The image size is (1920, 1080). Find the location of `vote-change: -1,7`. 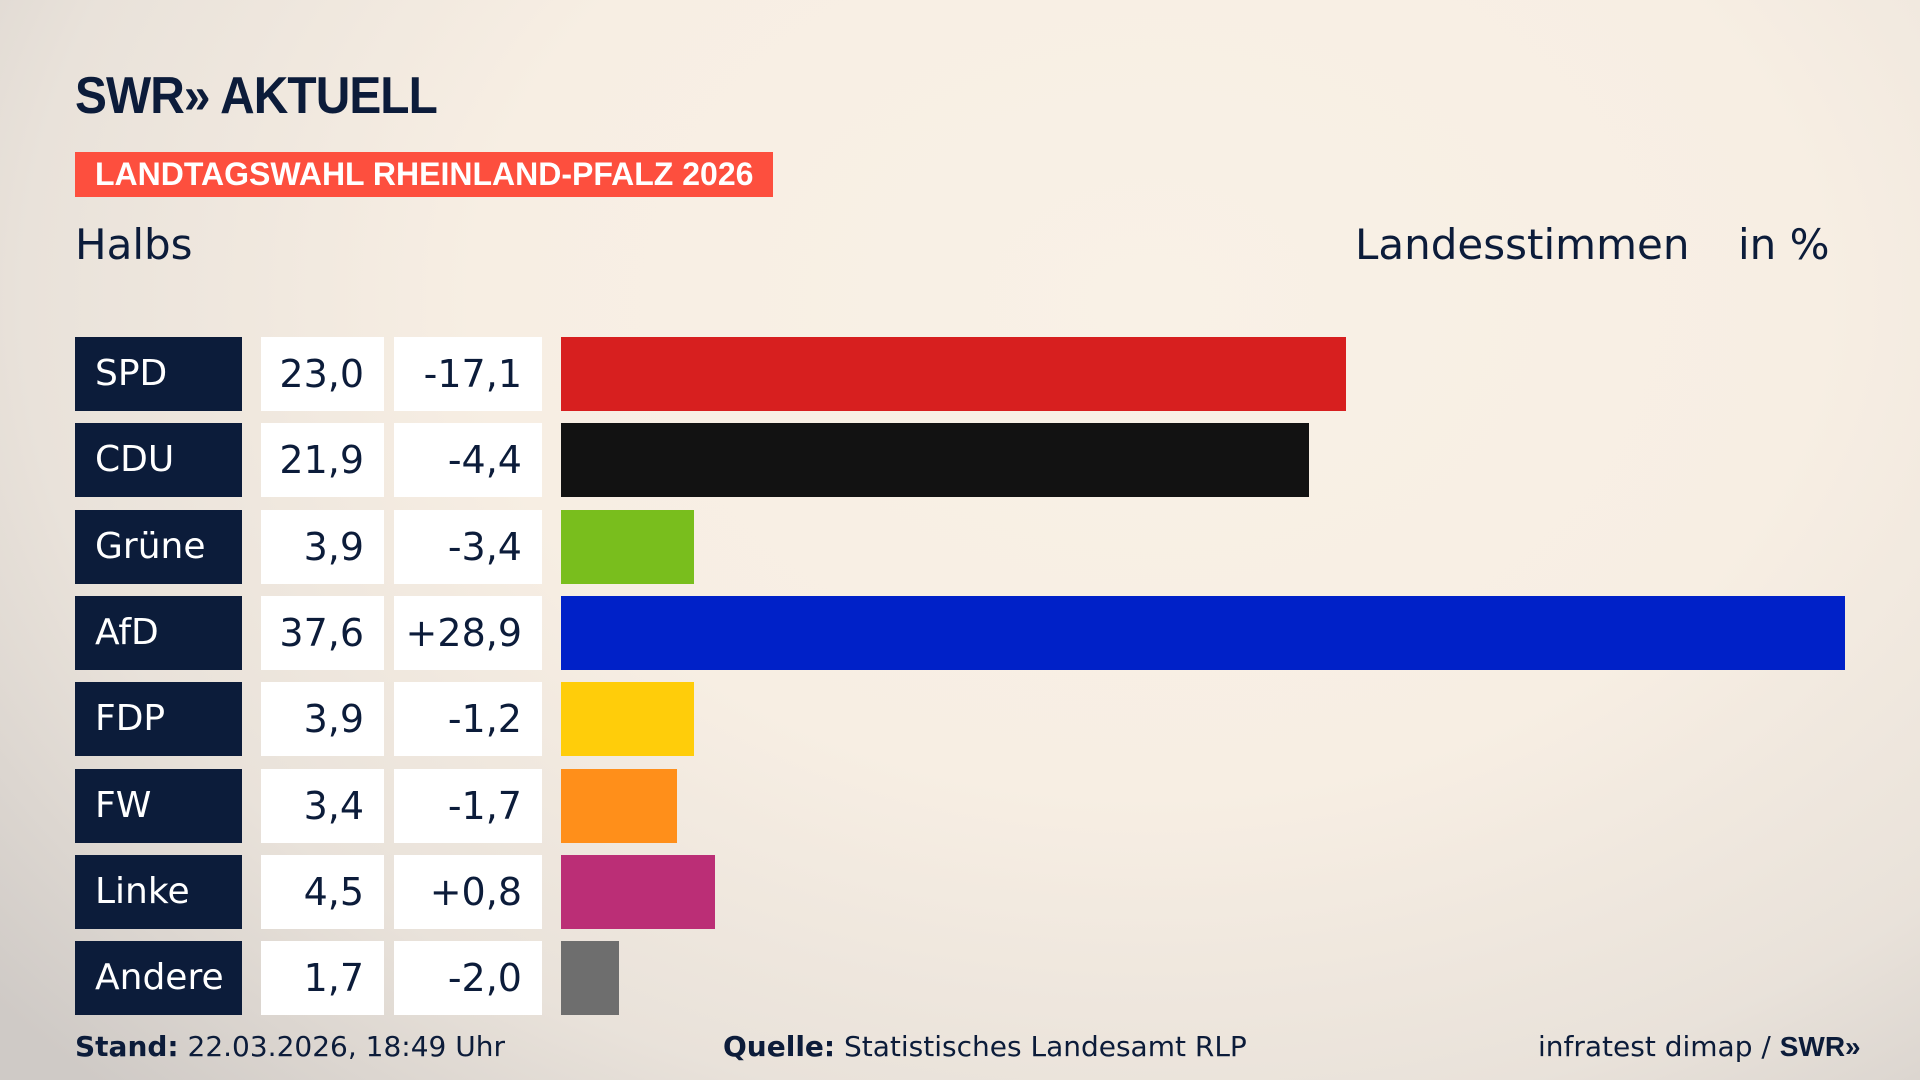

vote-change: -1,7 is located at coordinates (468, 805).